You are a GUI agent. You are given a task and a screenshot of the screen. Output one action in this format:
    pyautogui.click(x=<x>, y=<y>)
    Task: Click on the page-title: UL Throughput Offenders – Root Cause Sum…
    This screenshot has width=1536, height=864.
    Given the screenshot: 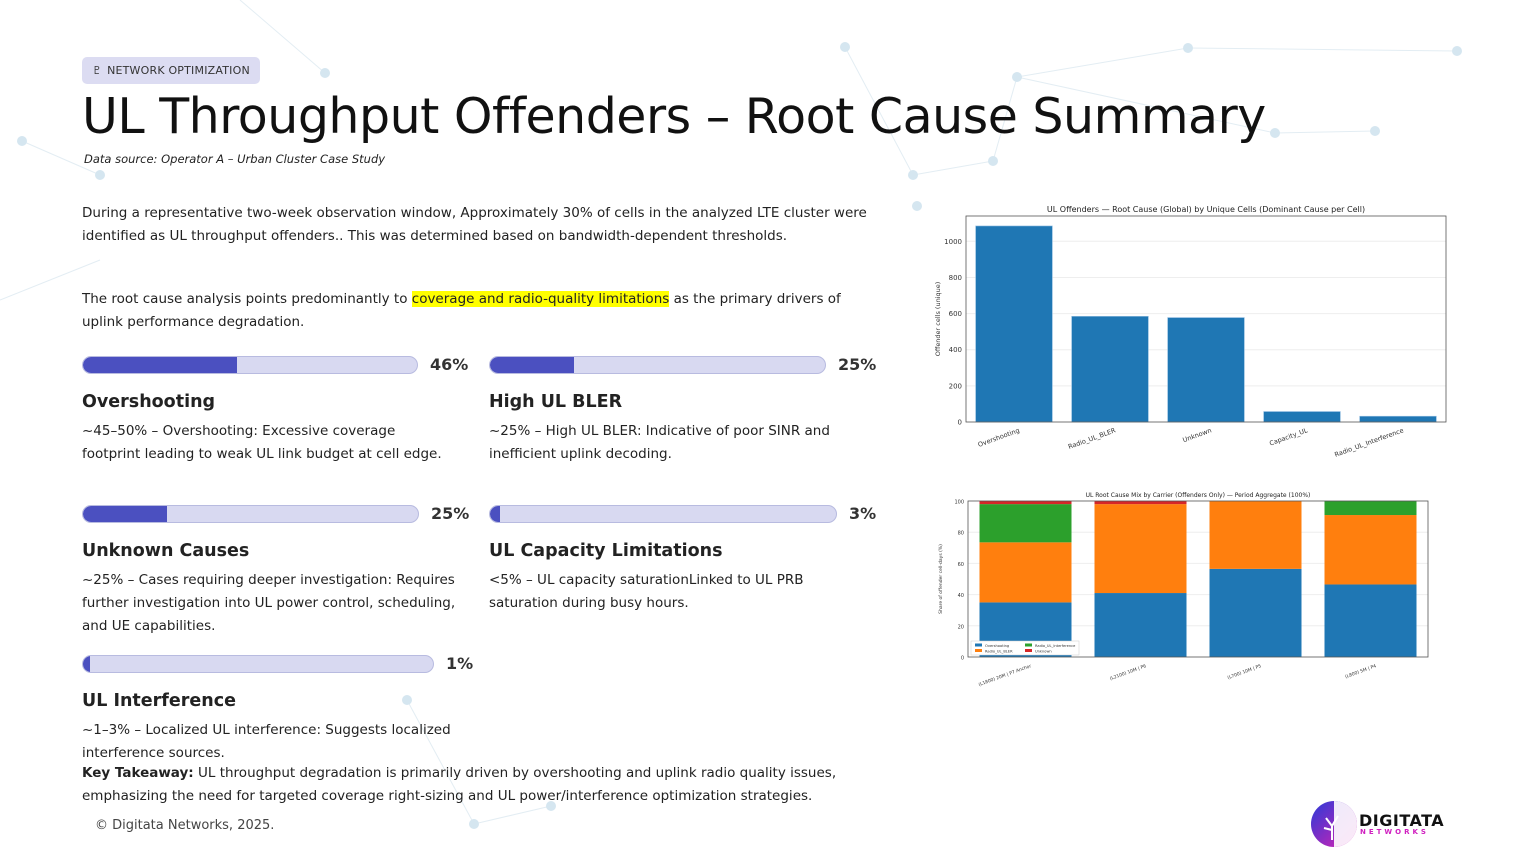 What is the action you would take?
    pyautogui.click(x=674, y=116)
    